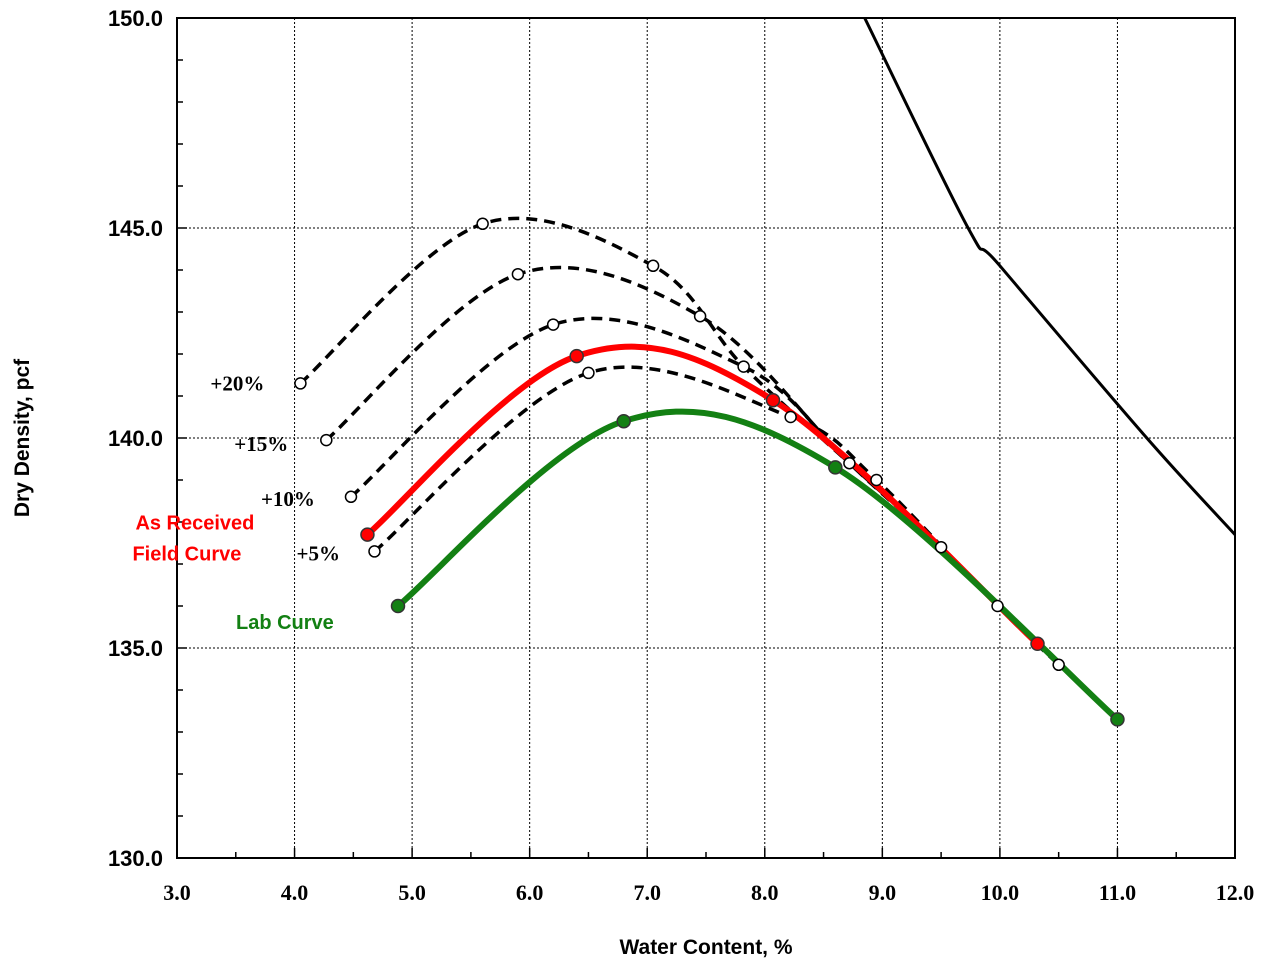 This screenshot has height=975, width=1266. Describe the element at coordinates (135, 18) in the screenshot. I see `y-tick-label: 150.0` at that location.